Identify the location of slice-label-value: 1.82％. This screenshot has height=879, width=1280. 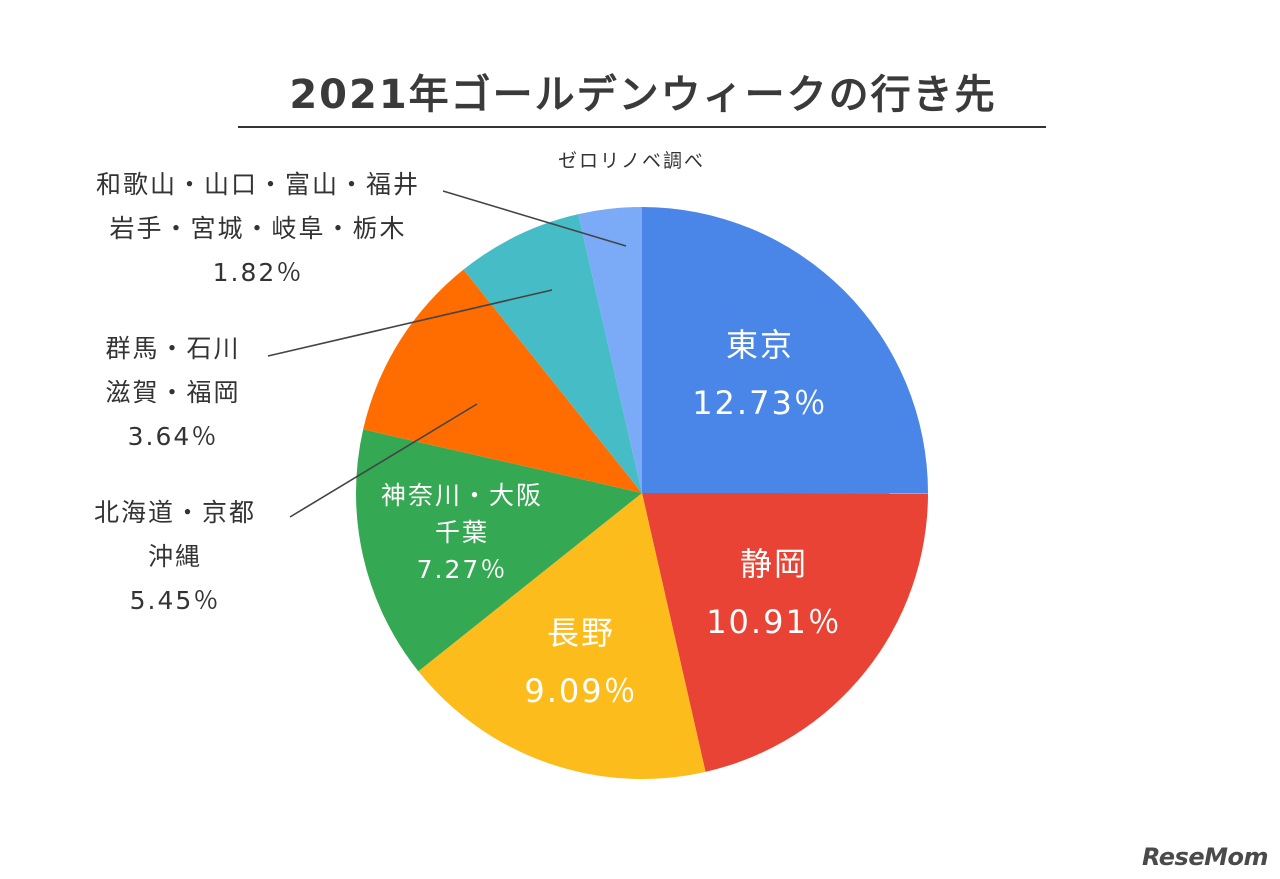
(258, 272).